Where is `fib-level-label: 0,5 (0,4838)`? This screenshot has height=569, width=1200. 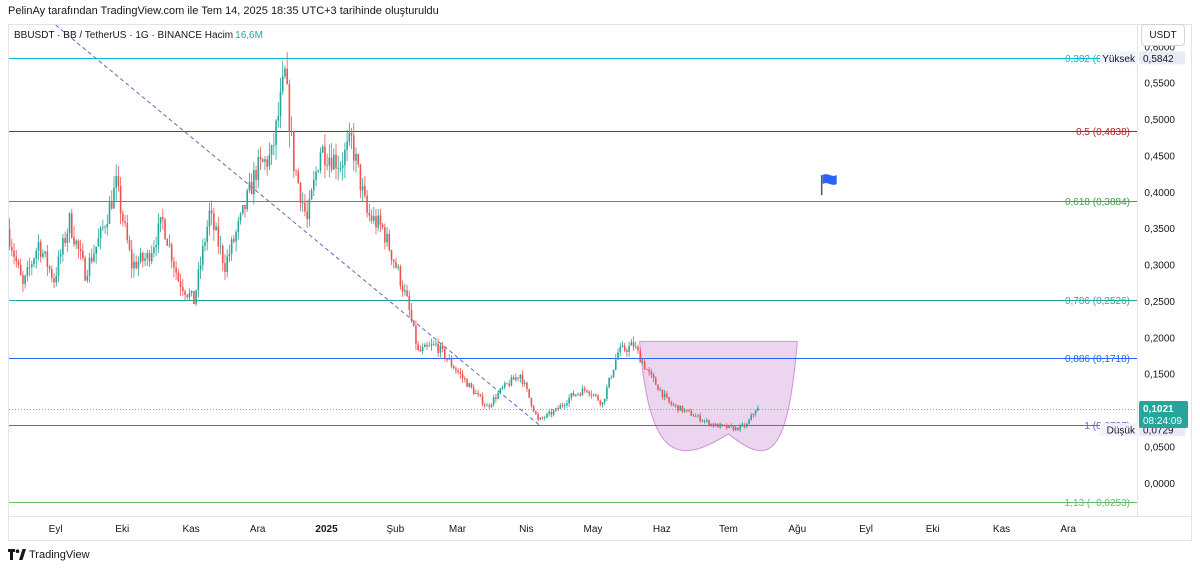
fib-level-label: 0,5 (0,4838) is located at coordinates (1103, 132).